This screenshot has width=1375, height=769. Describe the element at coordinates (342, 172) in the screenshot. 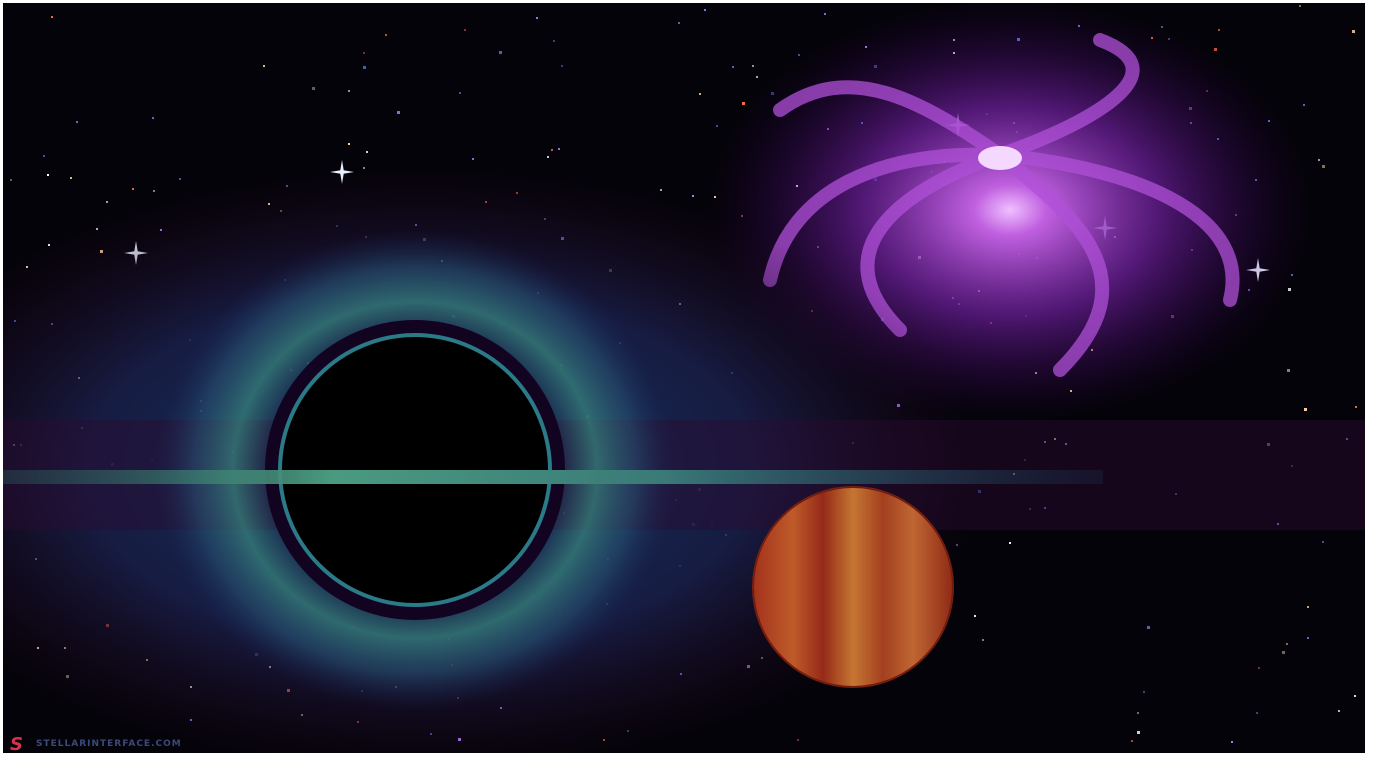

I see `bright-star` at that location.